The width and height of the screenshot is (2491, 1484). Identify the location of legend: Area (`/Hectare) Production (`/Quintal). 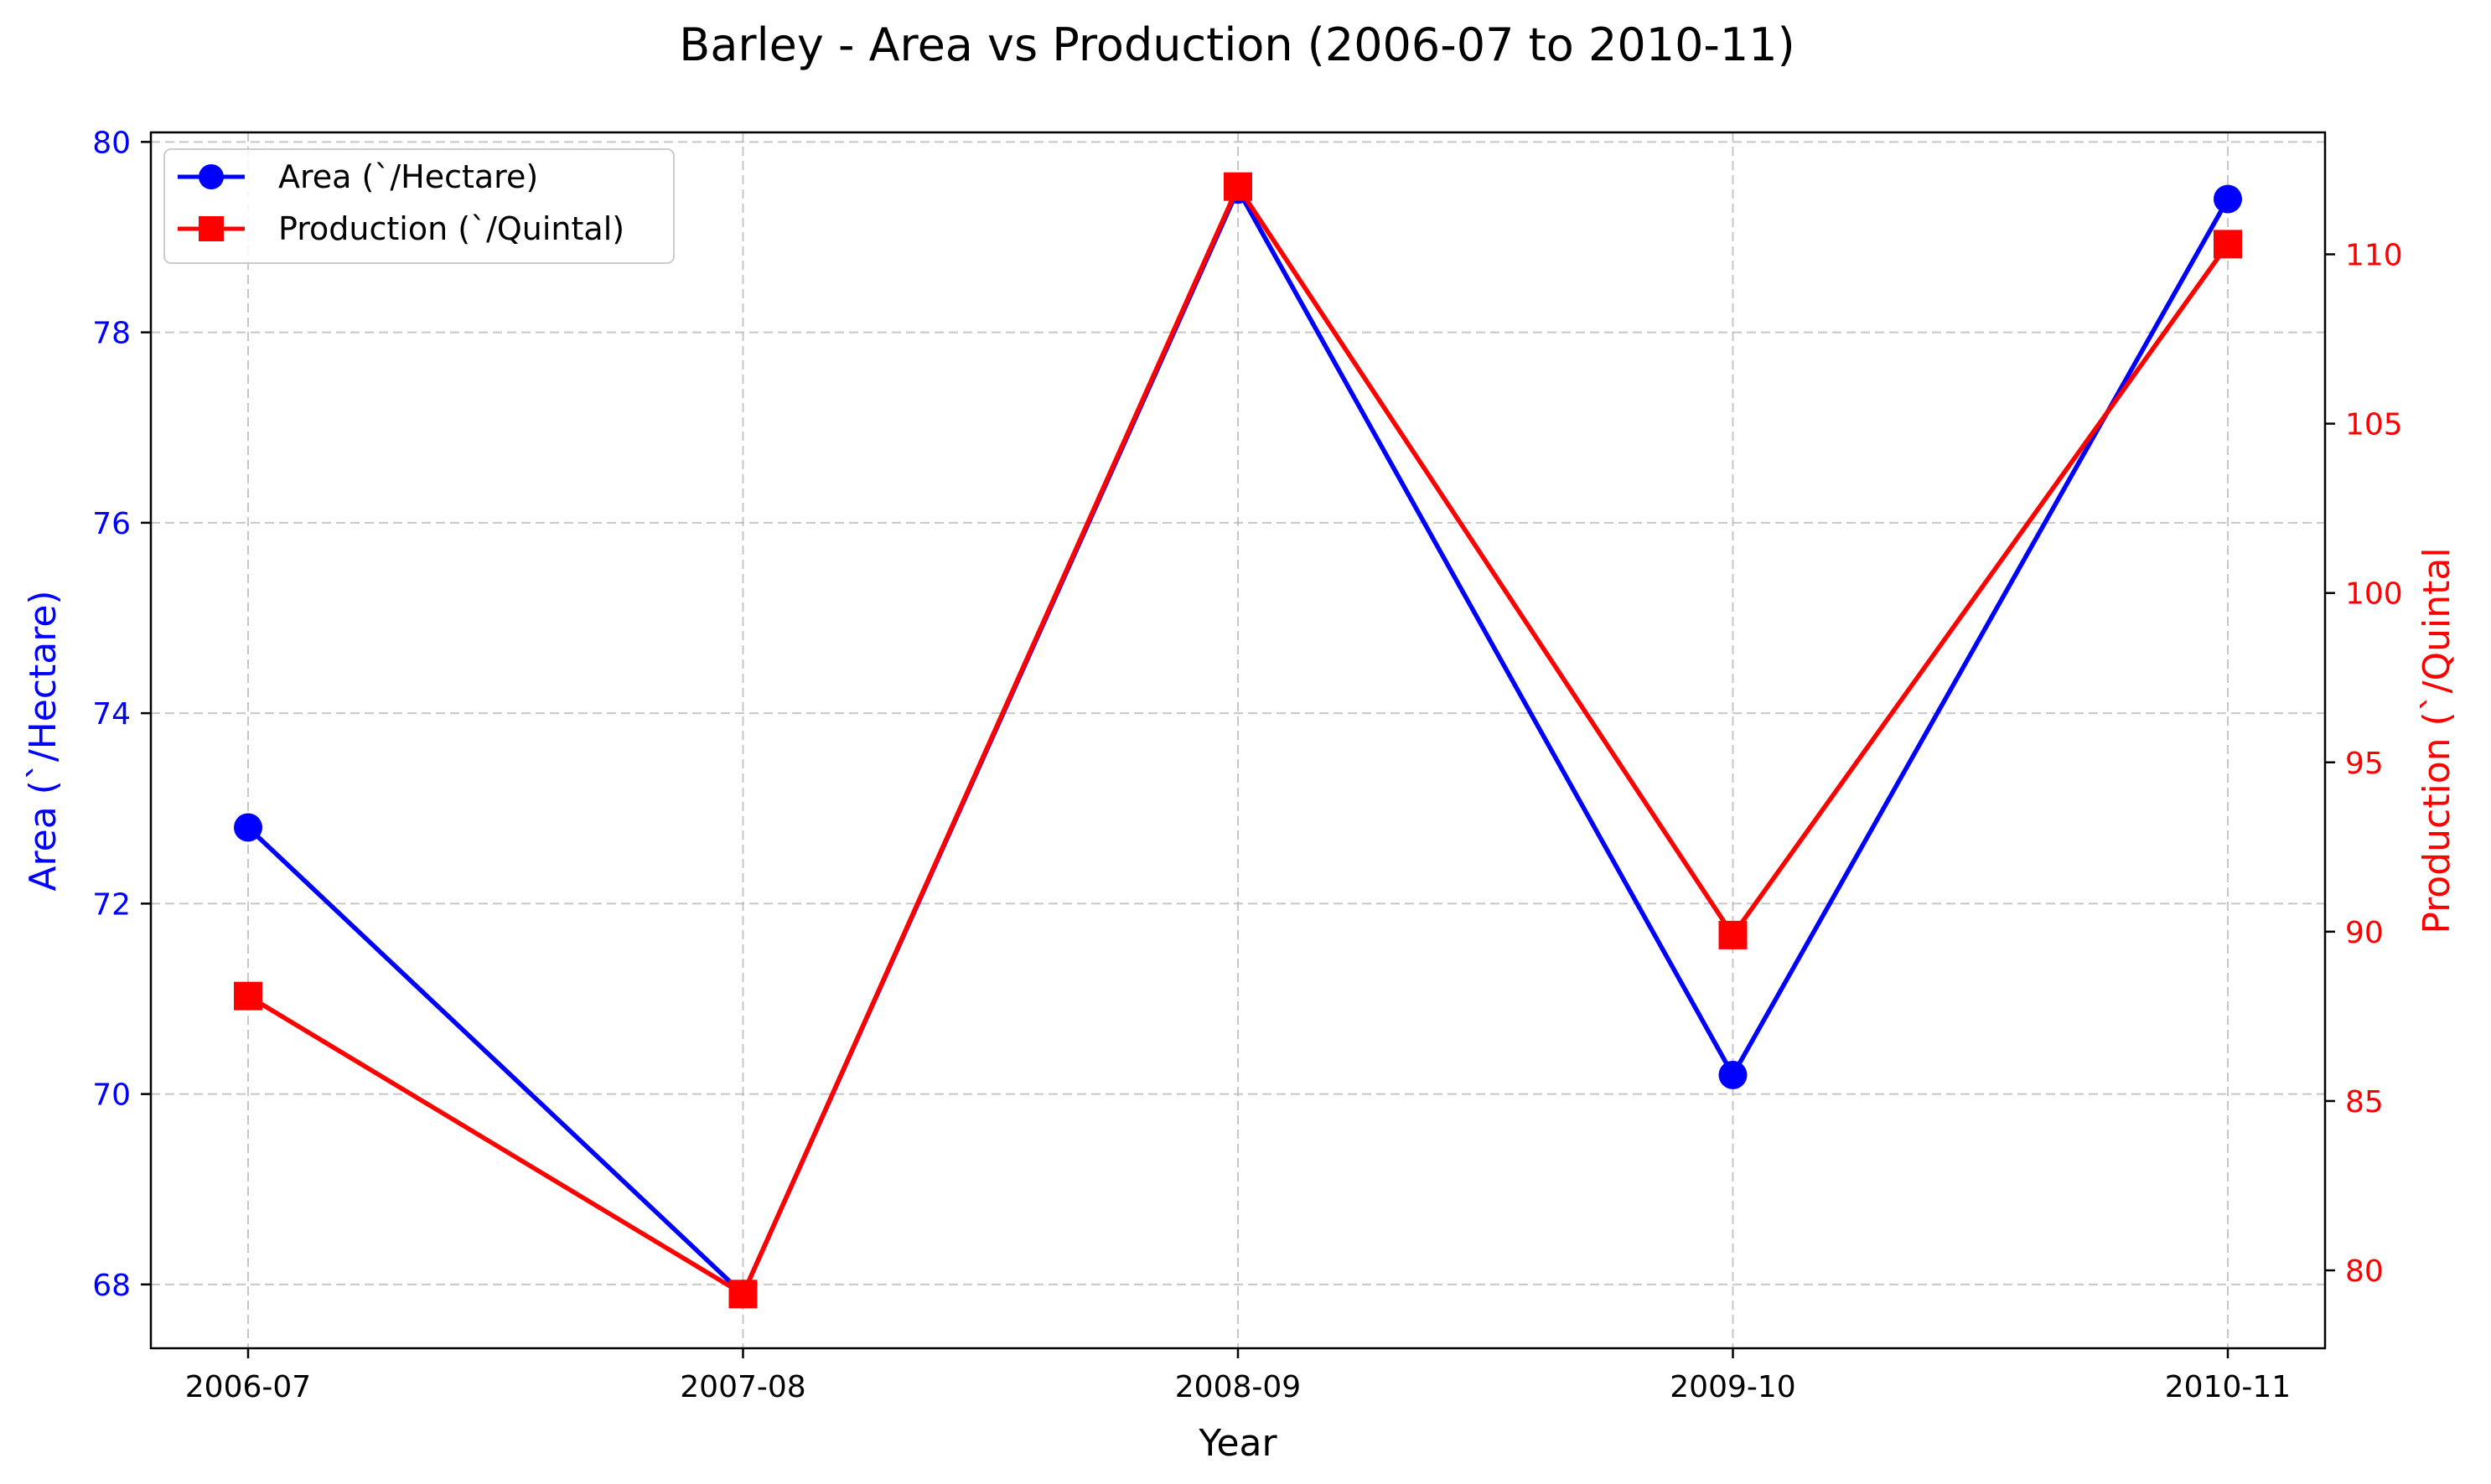
(419, 206).